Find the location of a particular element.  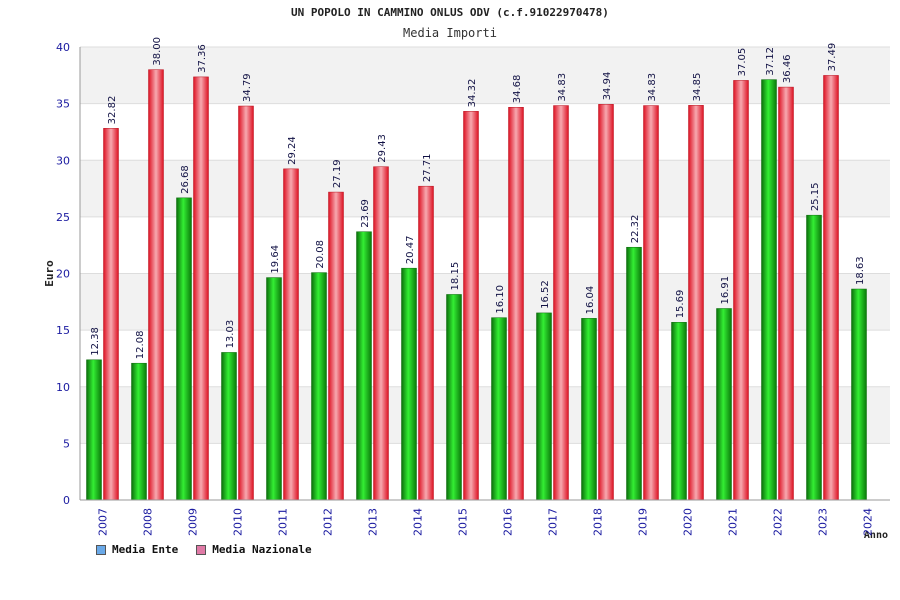

legend-item-ente: Media Ente is located at coordinates (137, 549).